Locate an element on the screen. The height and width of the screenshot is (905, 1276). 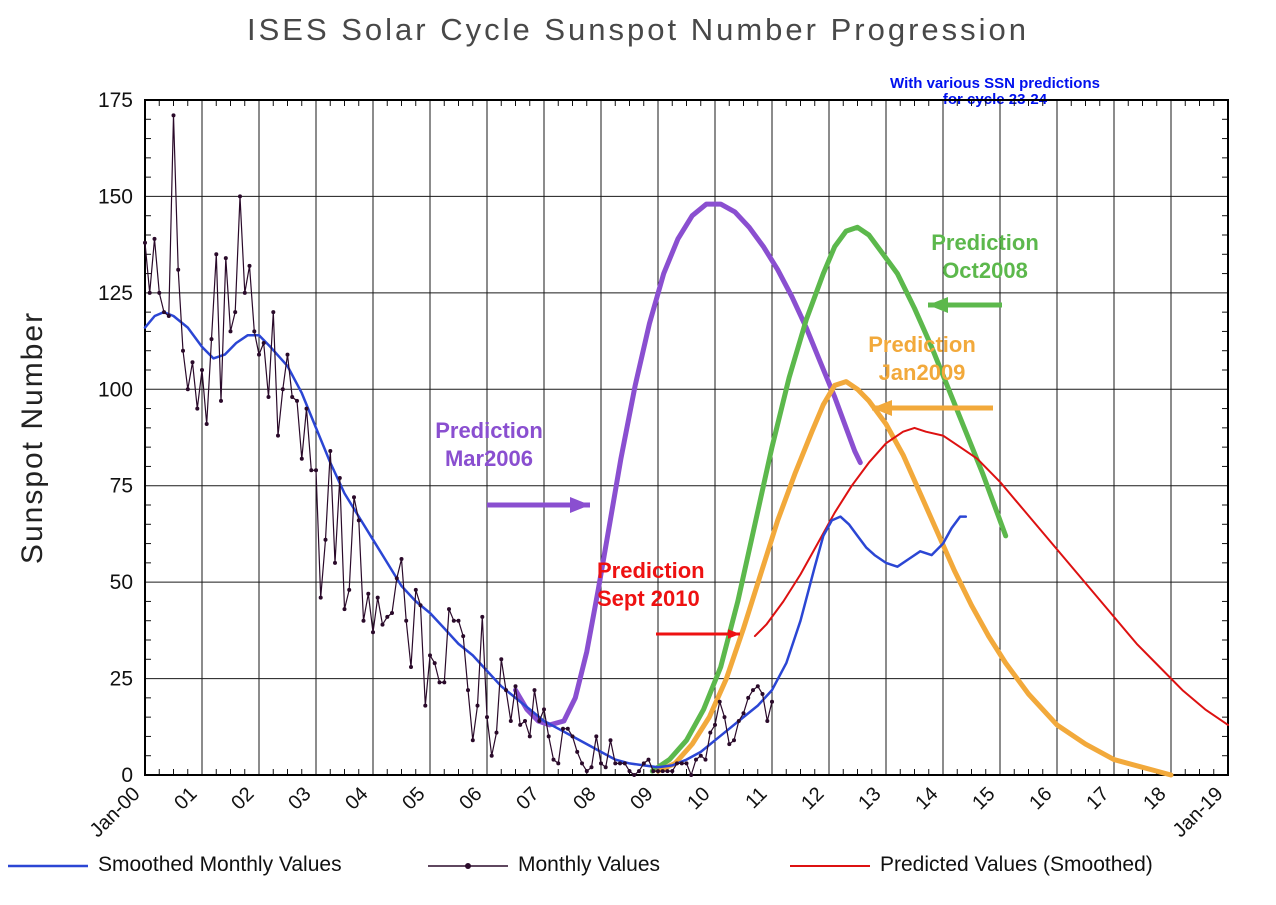
x-tick-label: 16 is located at coordinates (1040, 798).